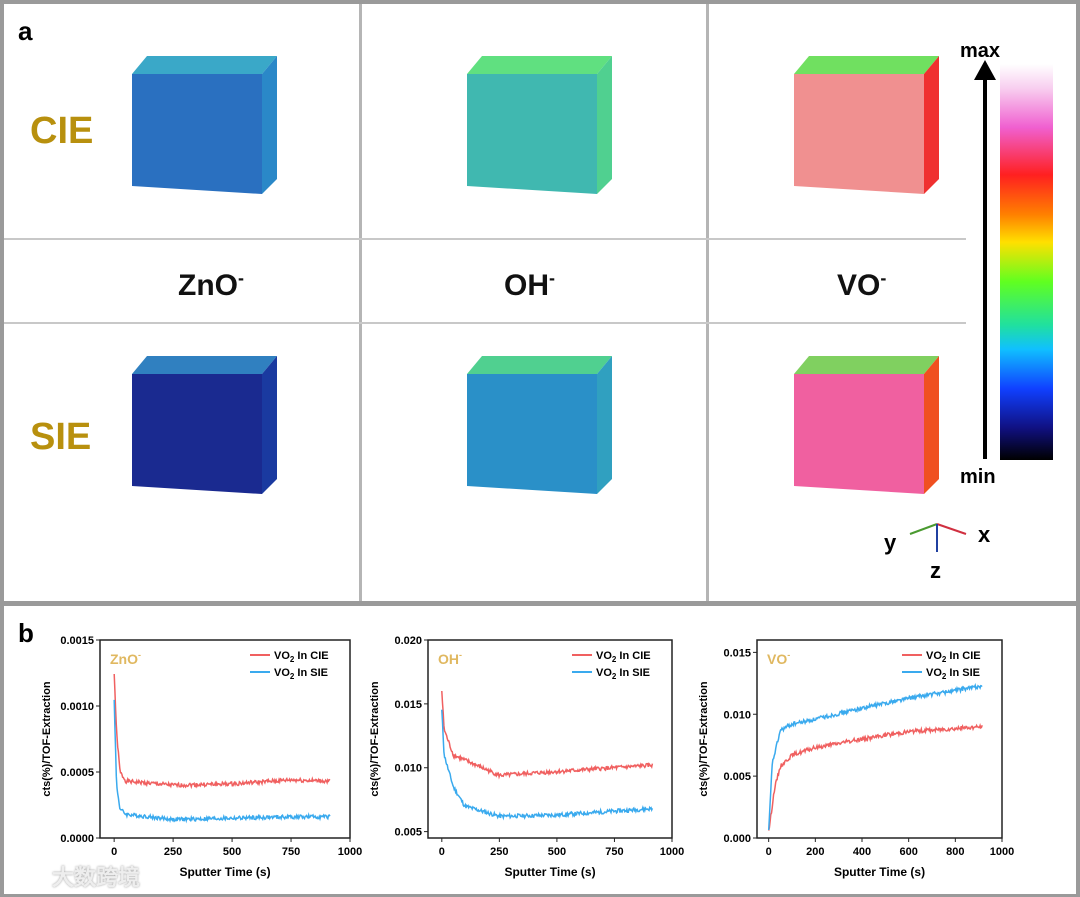 This screenshot has height=897, width=1080. I want to click on chart-title: ZnO-, so click(125, 658).